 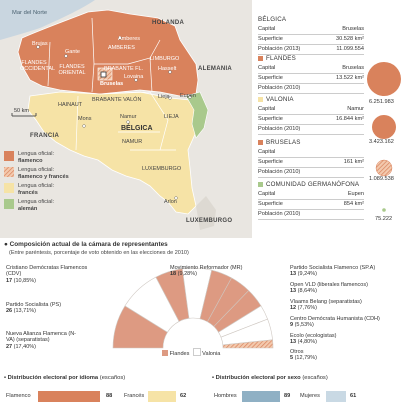 I want to click on province-namur: NAMUR, so click(x=132, y=142).